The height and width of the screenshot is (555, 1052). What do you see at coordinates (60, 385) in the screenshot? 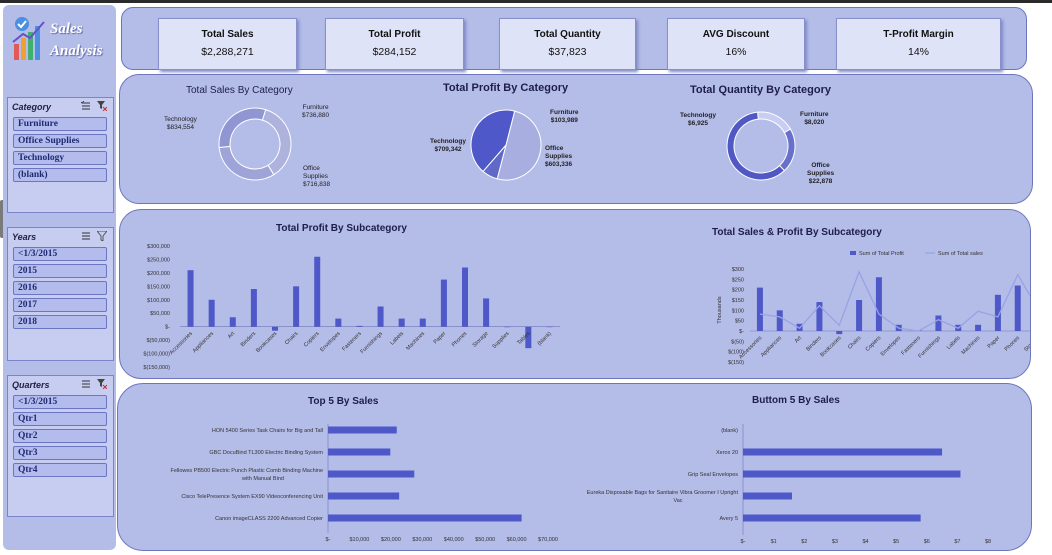
I see `quarters-slicer-header: Quarters` at bounding box center [60, 385].